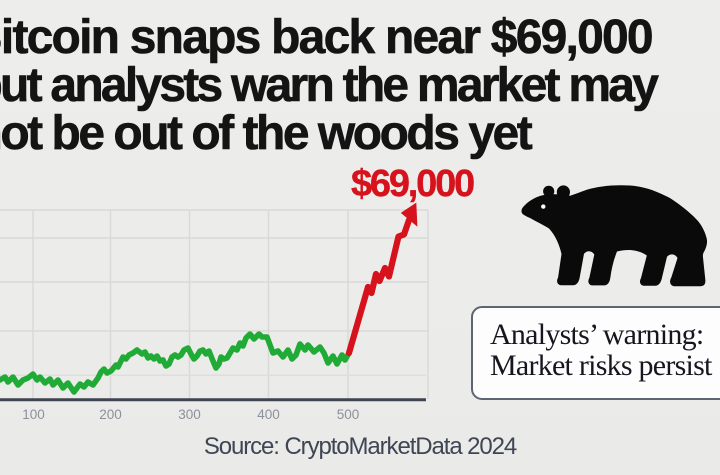  Describe the element at coordinates (110, 414) in the screenshot. I see `svg-text: 200` at that location.